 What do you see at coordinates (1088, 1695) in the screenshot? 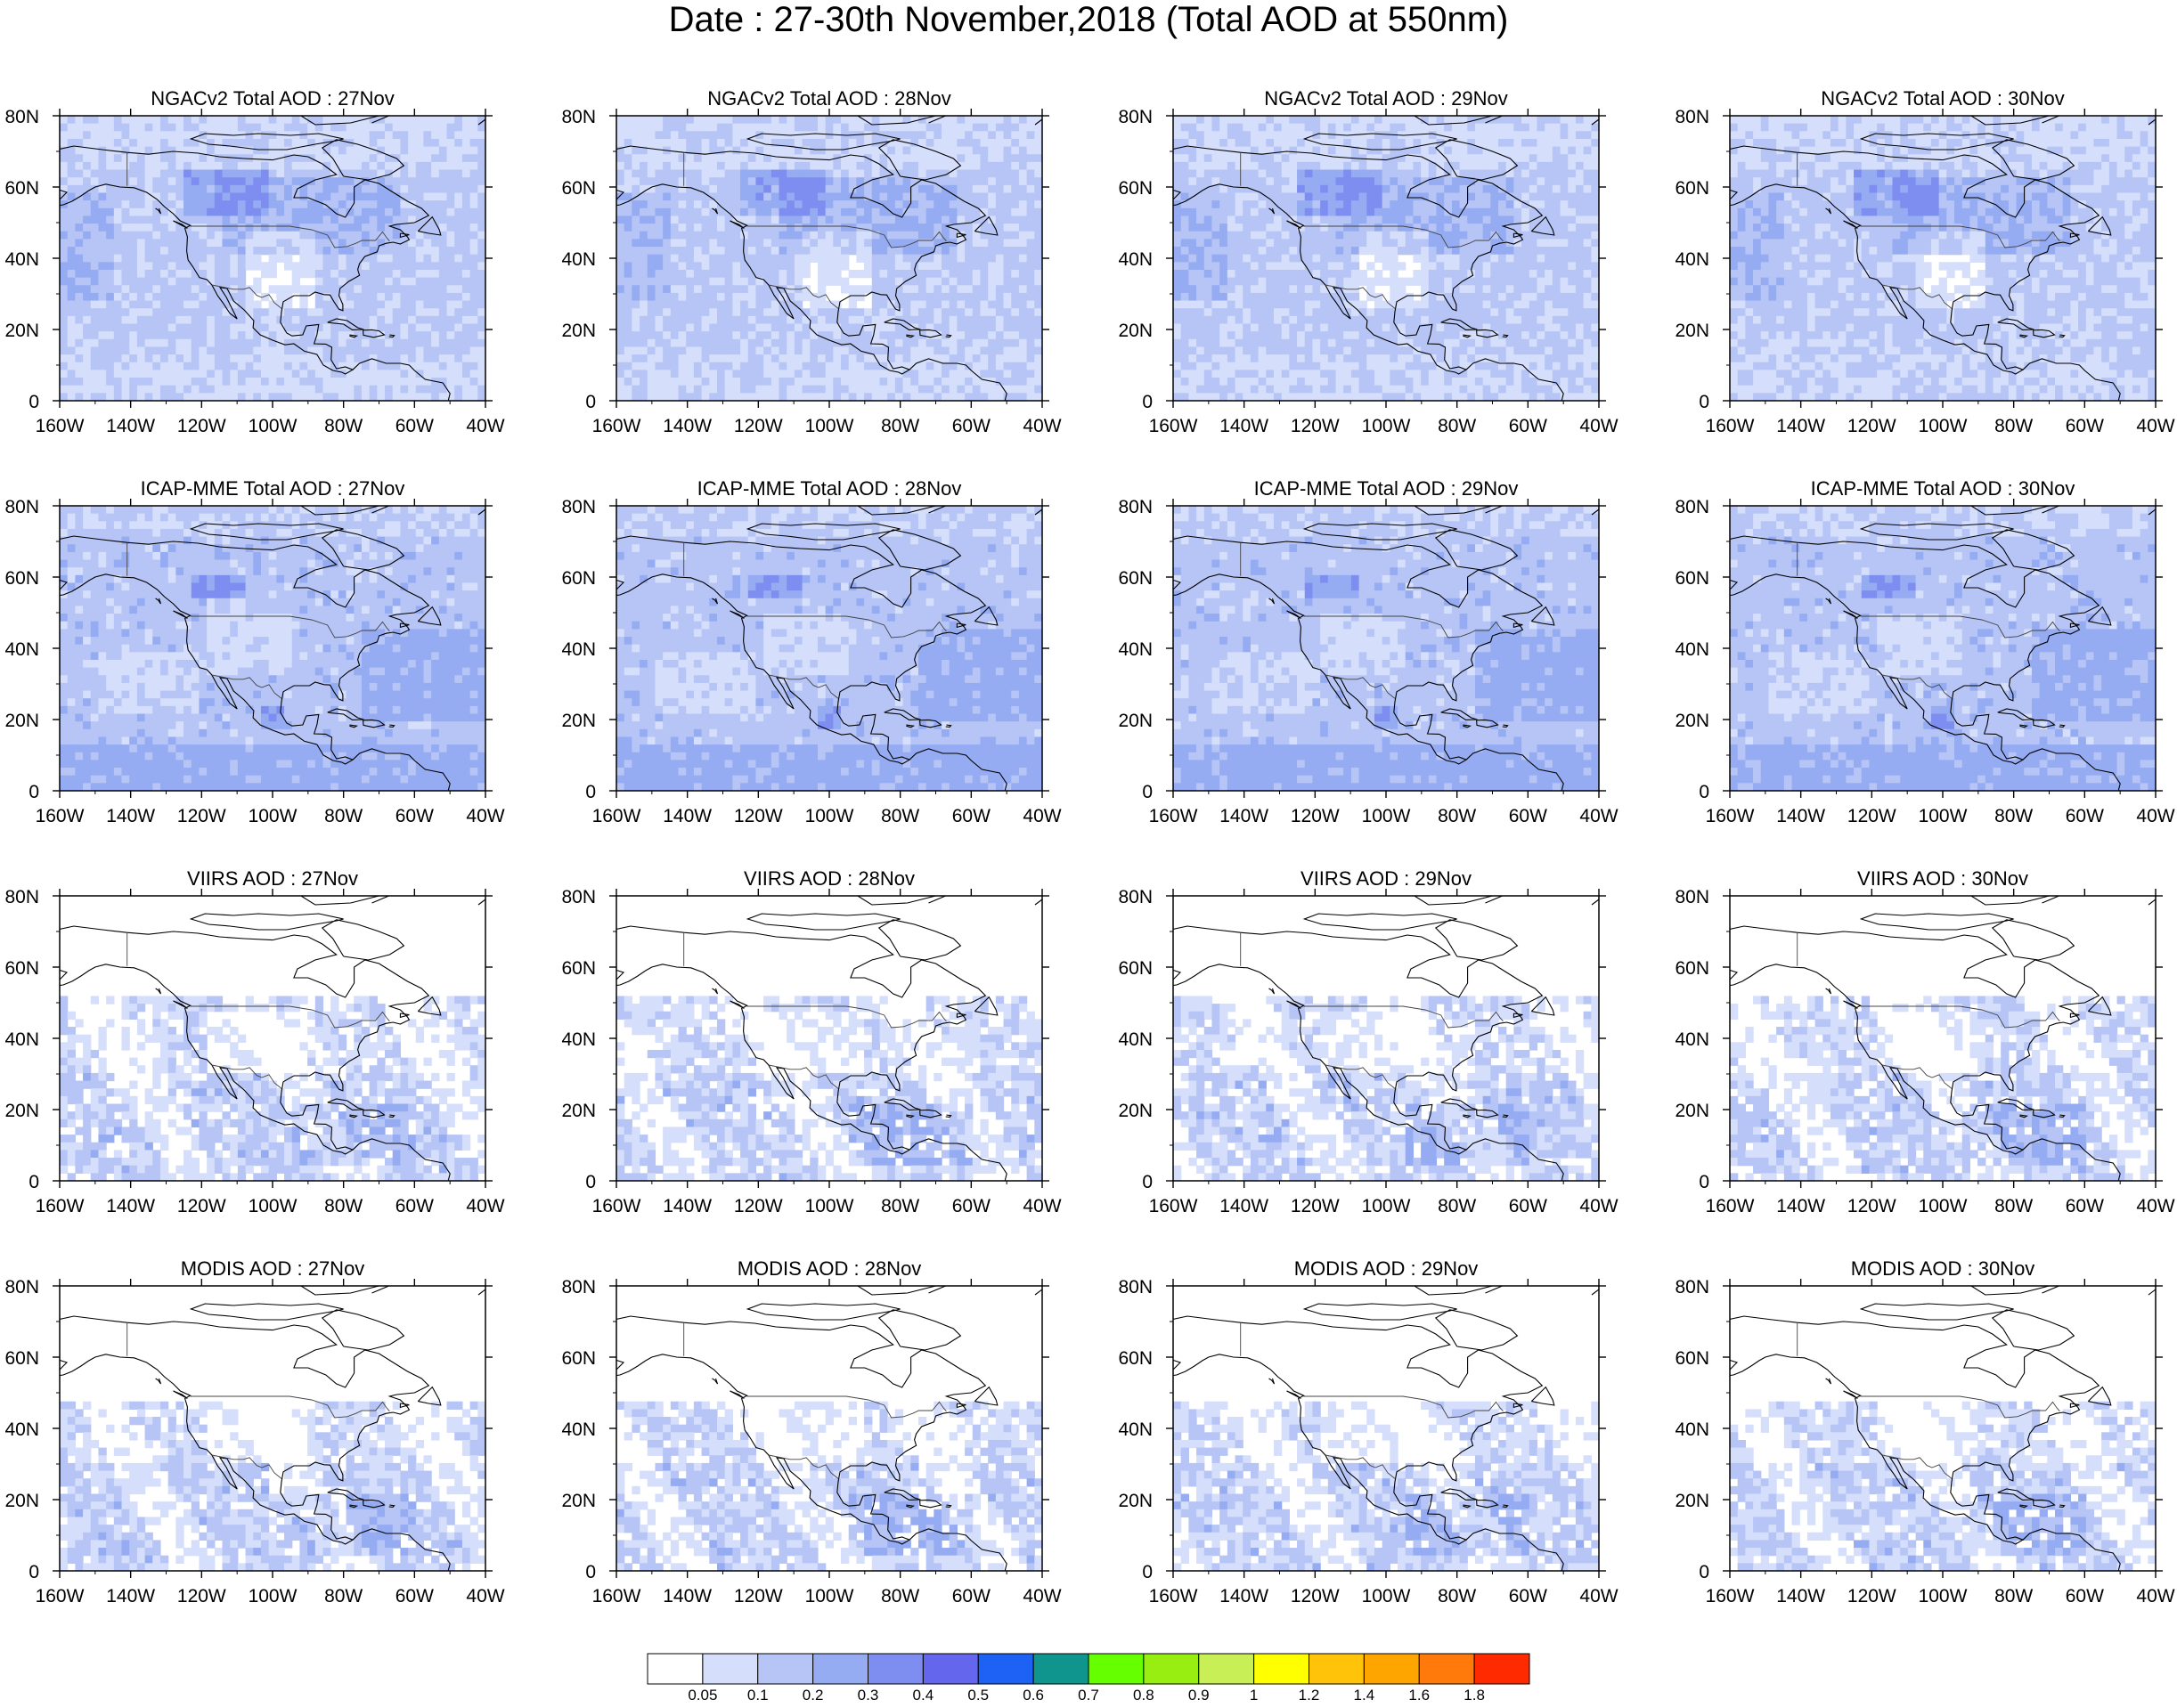
I see `colorbar-label: 0.7` at bounding box center [1088, 1695].